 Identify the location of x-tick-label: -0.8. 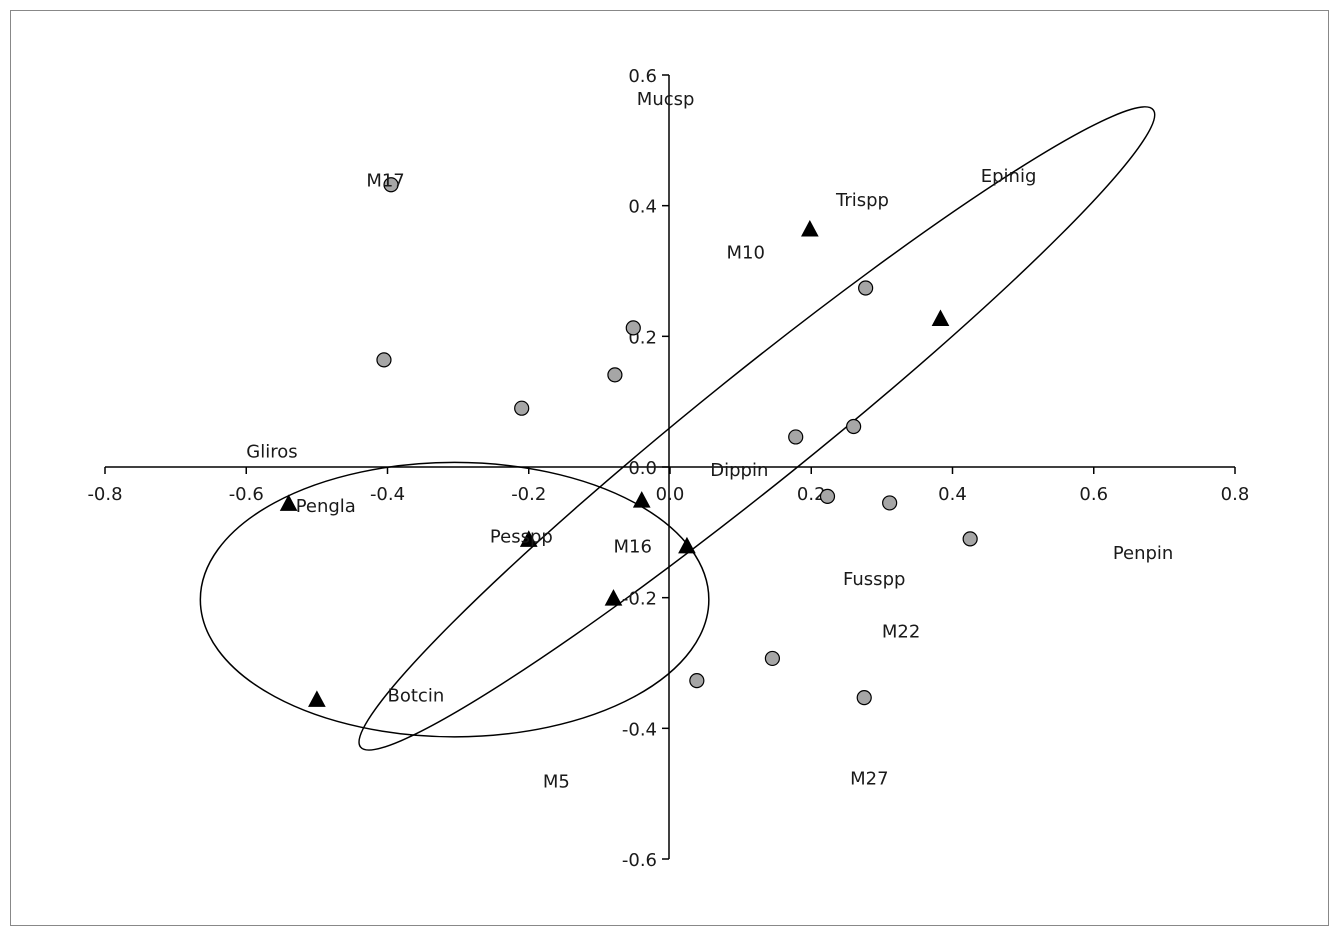
(104, 494).